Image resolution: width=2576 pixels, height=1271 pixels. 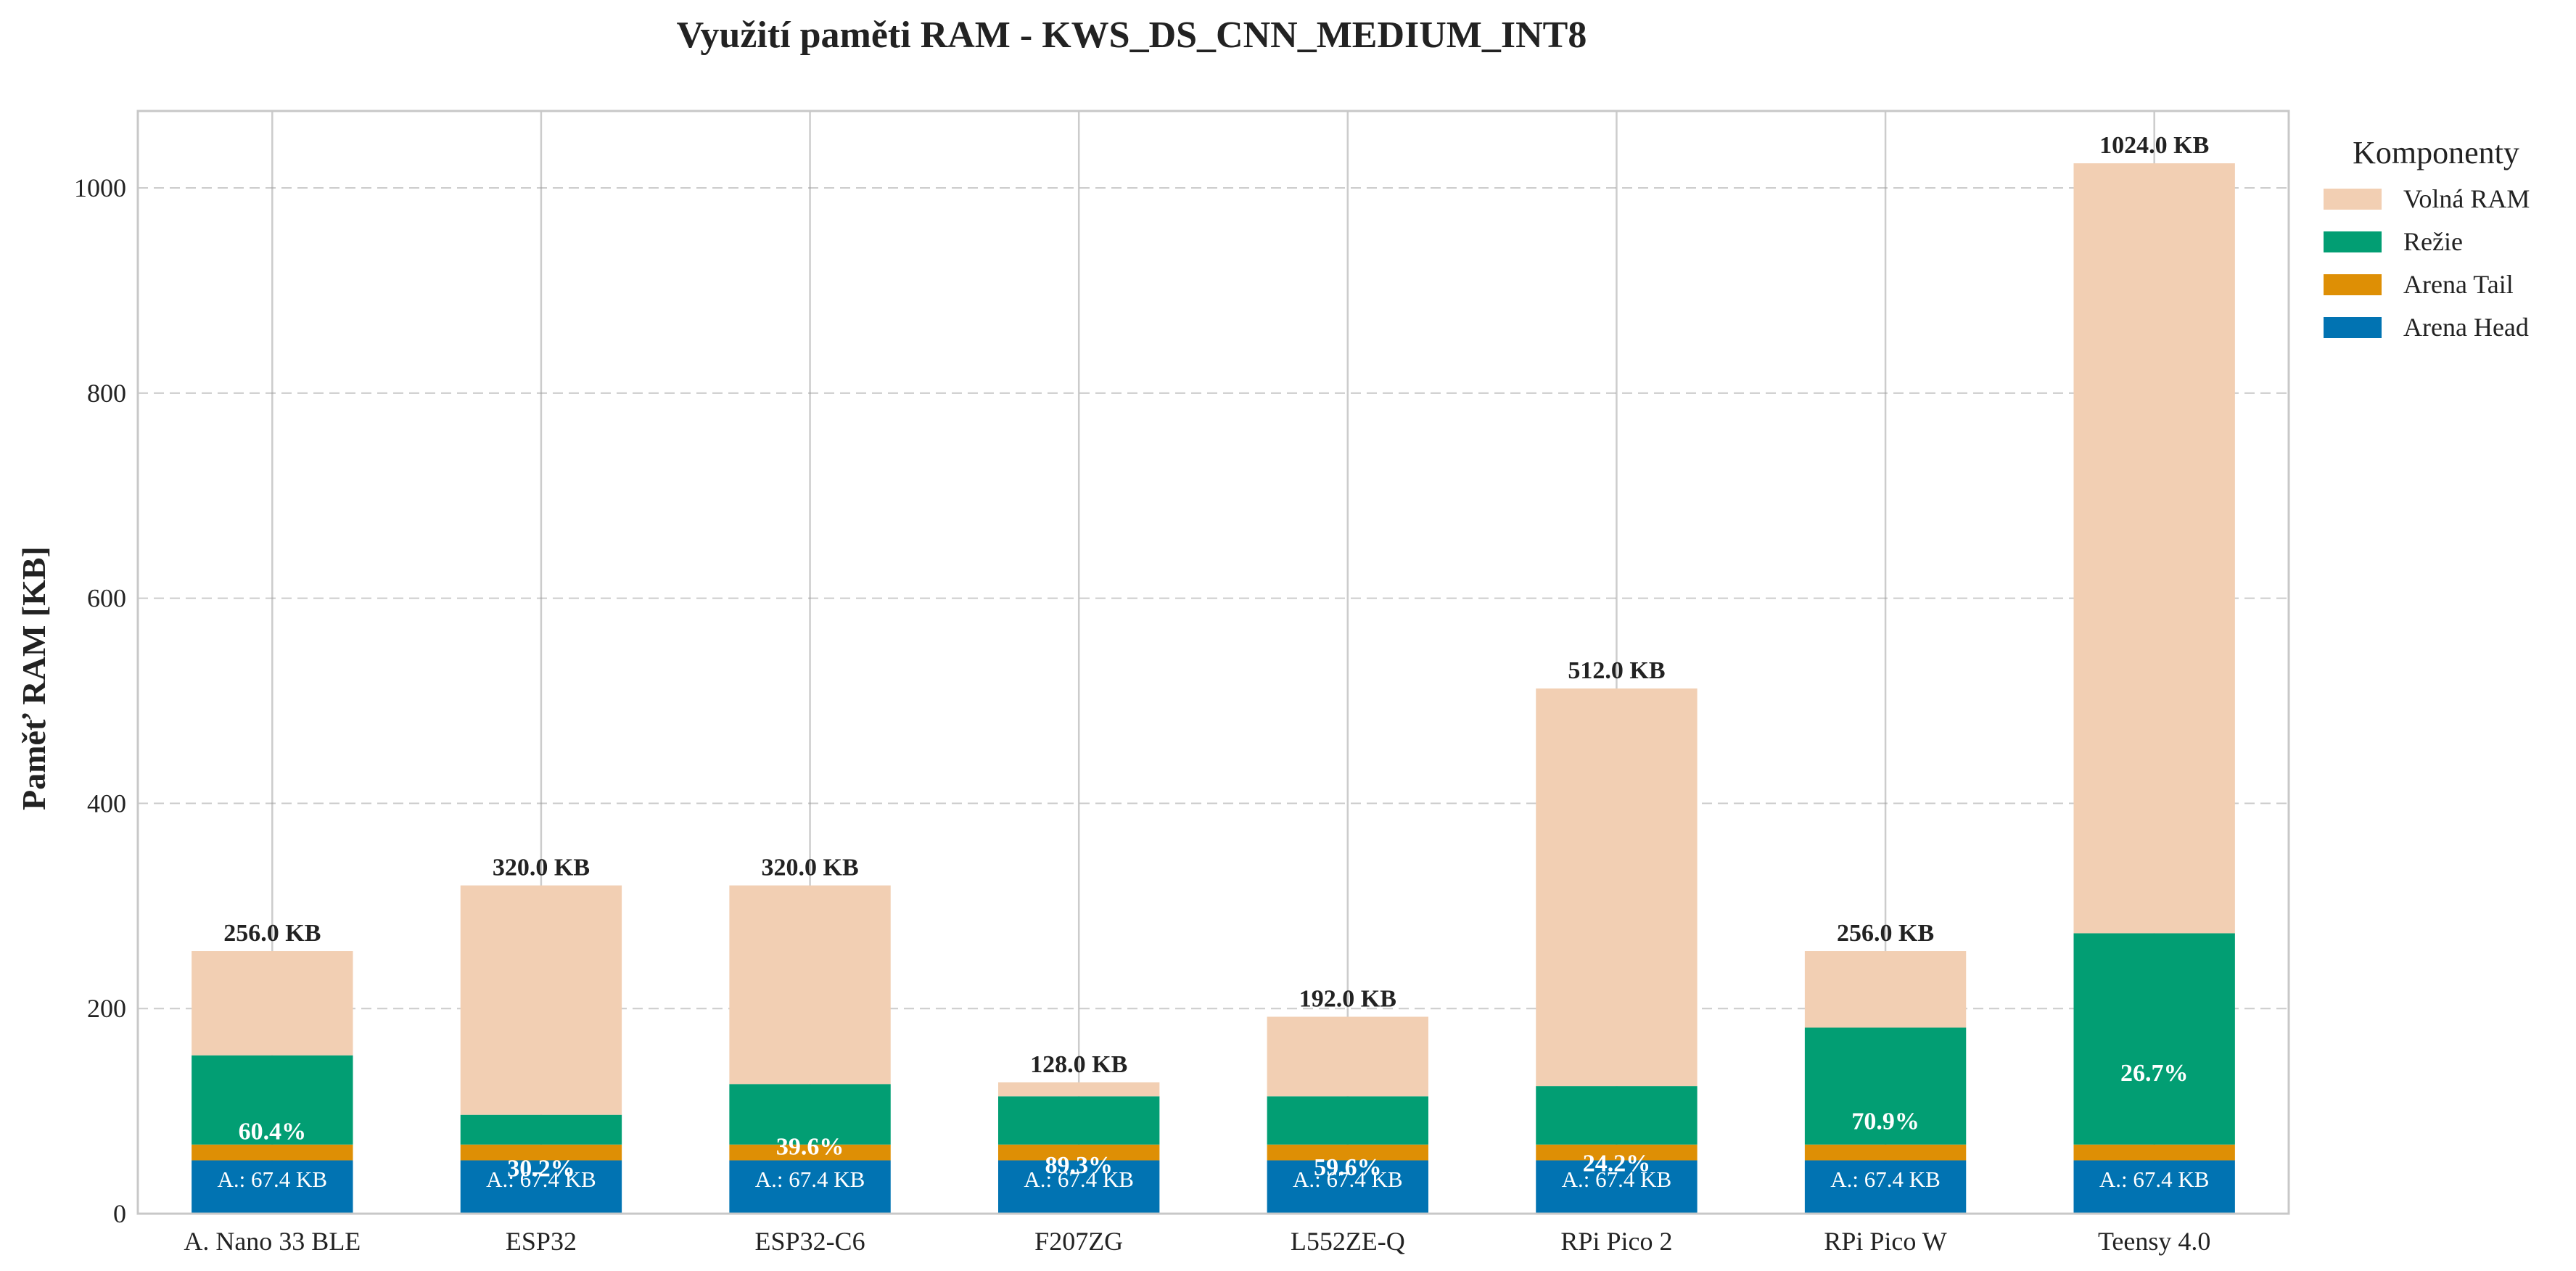 What do you see at coordinates (1616, 670) in the screenshot?
I see `total-label: 512.0 KB` at bounding box center [1616, 670].